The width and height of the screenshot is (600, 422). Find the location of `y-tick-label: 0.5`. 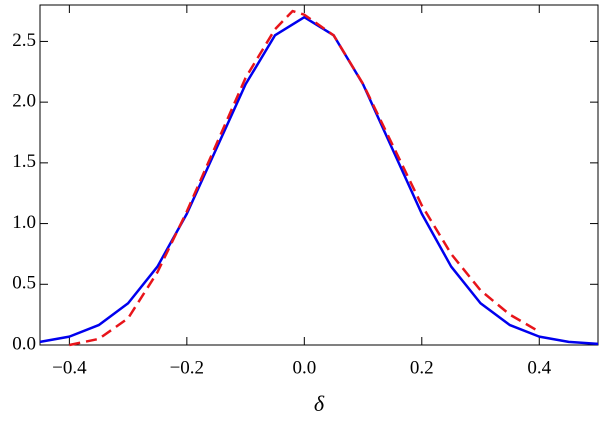

y-tick-label: 0.5 is located at coordinates (24, 283).